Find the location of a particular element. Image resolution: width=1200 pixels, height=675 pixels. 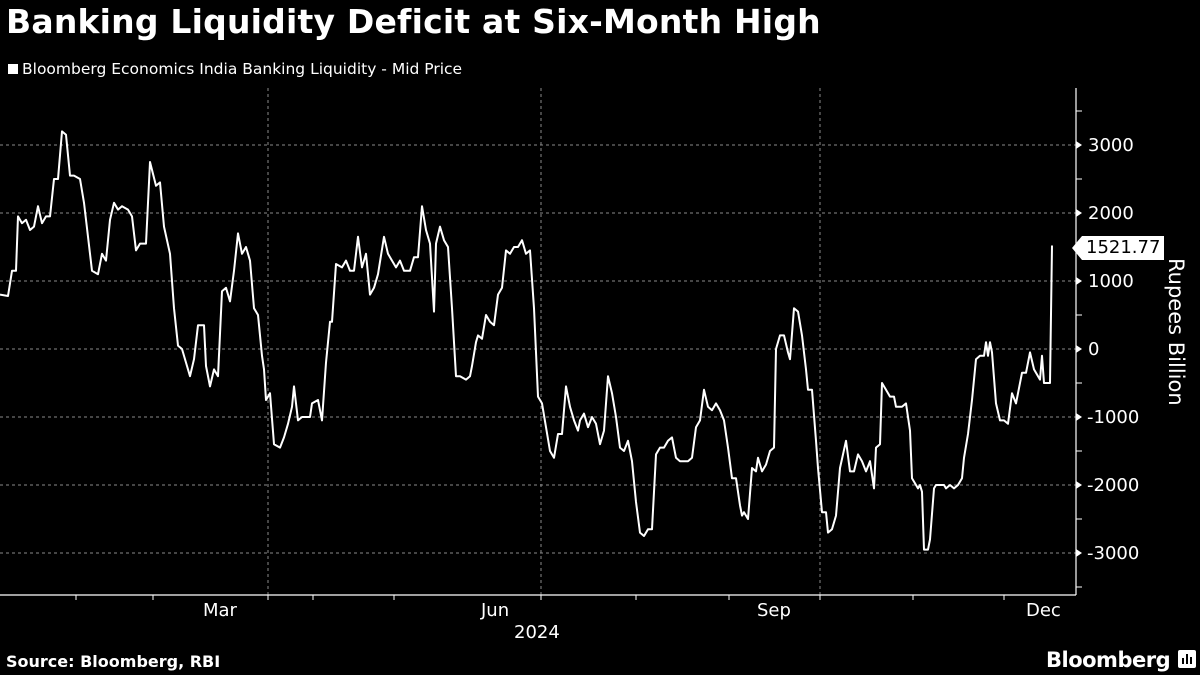

y-tick-label: -3000 is located at coordinates (1113, 553).